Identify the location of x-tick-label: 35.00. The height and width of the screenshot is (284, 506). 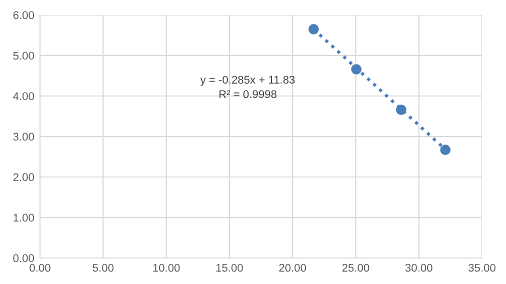
(482, 268).